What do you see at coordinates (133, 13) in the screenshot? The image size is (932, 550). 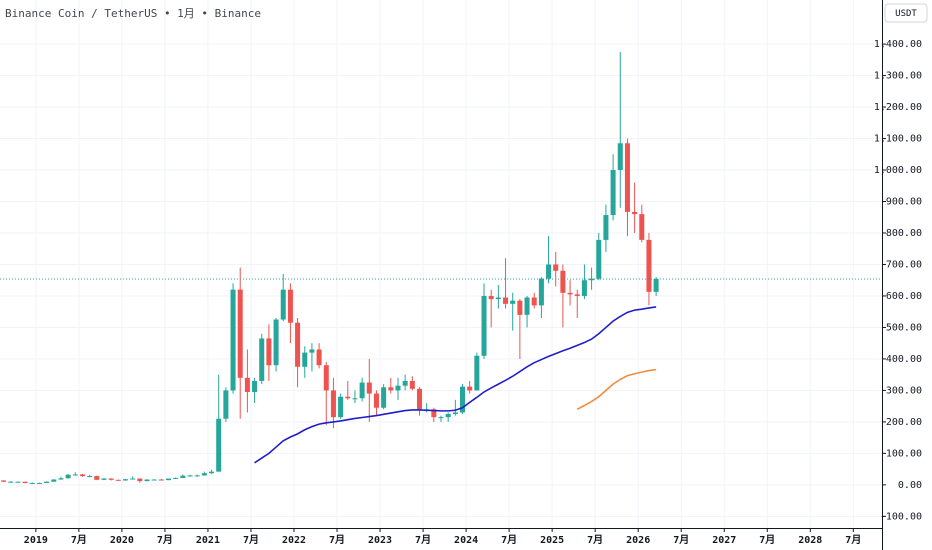 I see `chart-title: Binance Coin / TetherUS • 1月 • Binance` at bounding box center [133, 13].